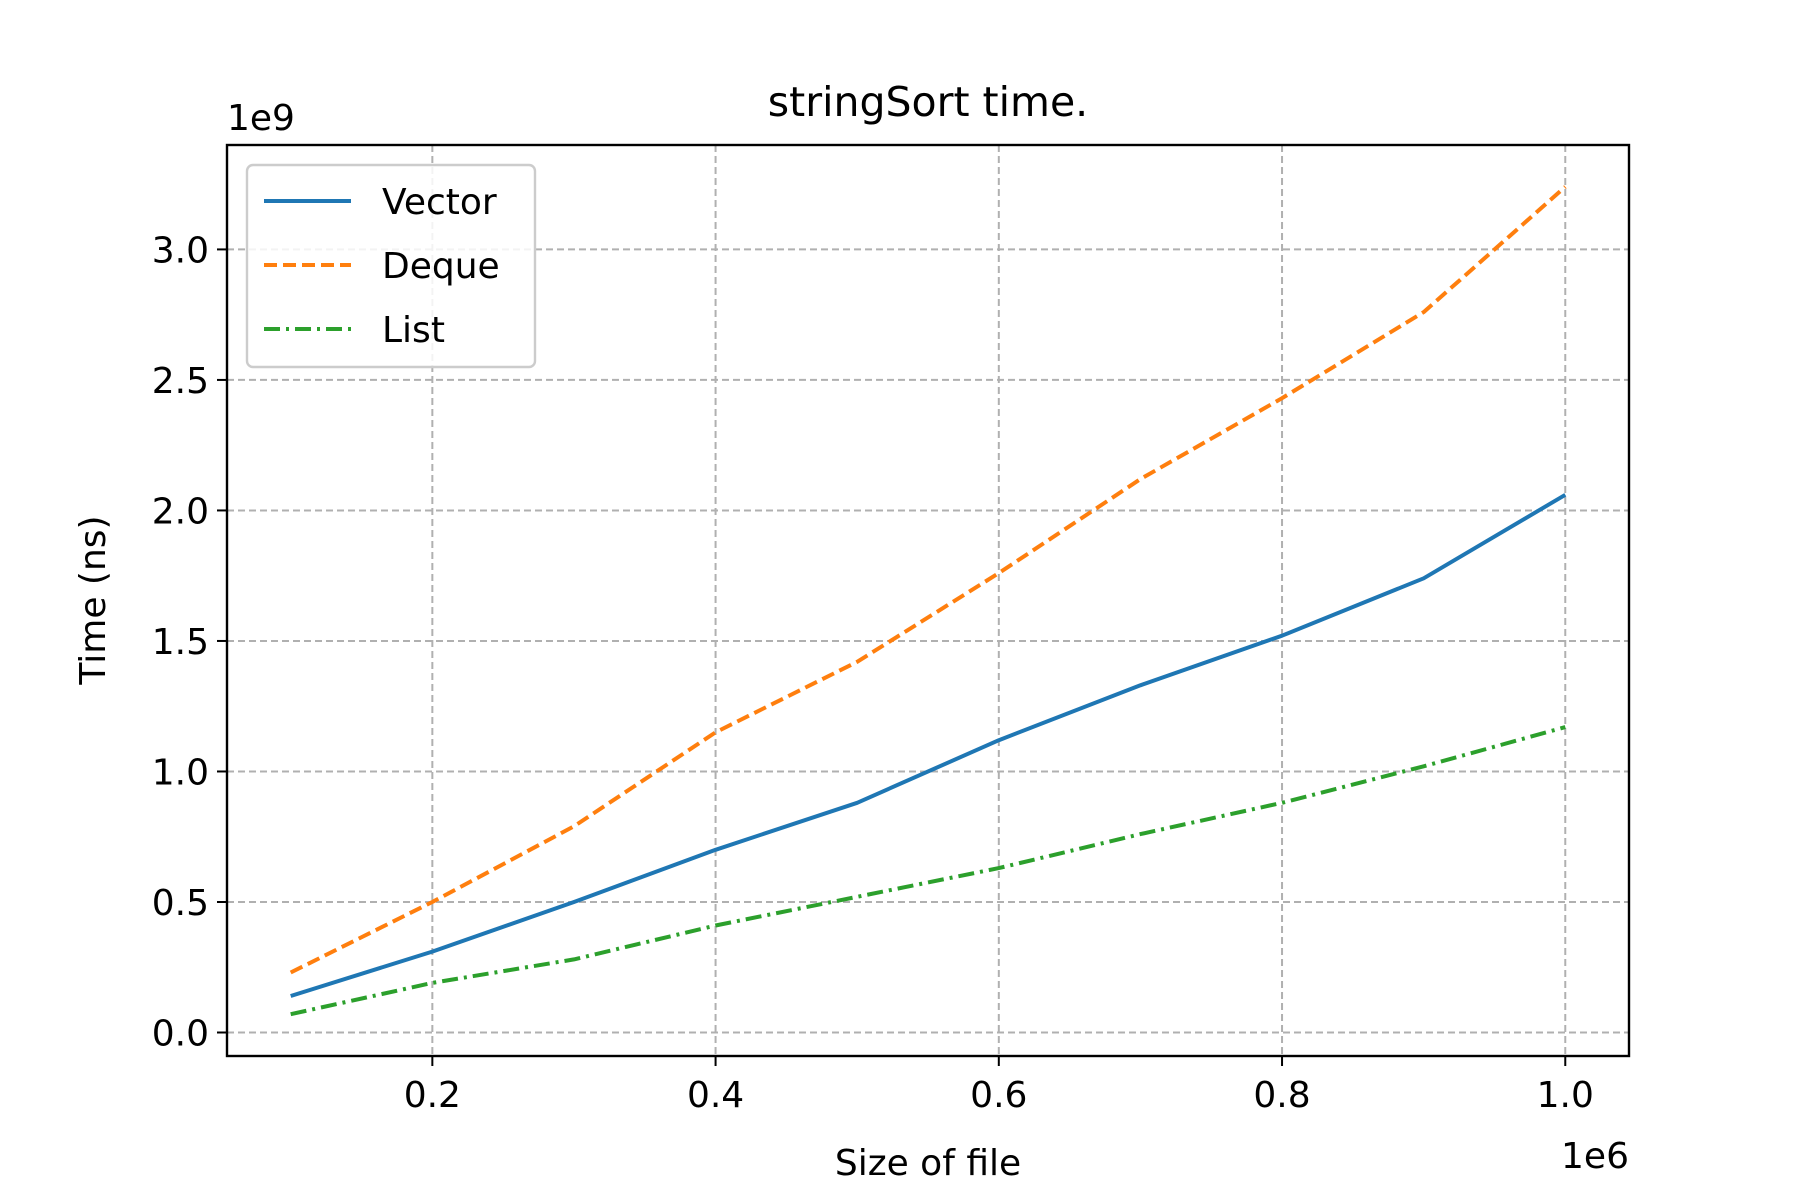 This screenshot has width=1800, height=1204. What do you see at coordinates (180, 1034) in the screenshot?
I see `y-tick-label: 0.0` at bounding box center [180, 1034].